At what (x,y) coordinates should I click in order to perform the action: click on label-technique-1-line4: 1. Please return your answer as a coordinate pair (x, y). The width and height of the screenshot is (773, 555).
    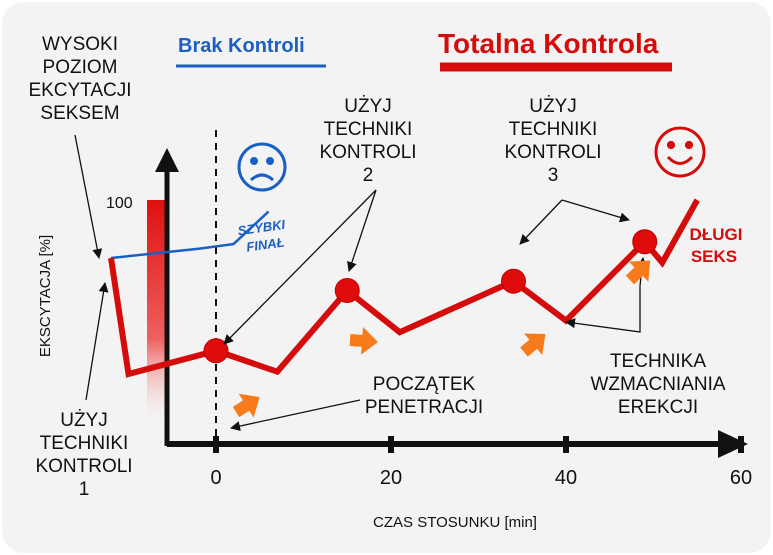
    Looking at the image, I should click on (84, 489).